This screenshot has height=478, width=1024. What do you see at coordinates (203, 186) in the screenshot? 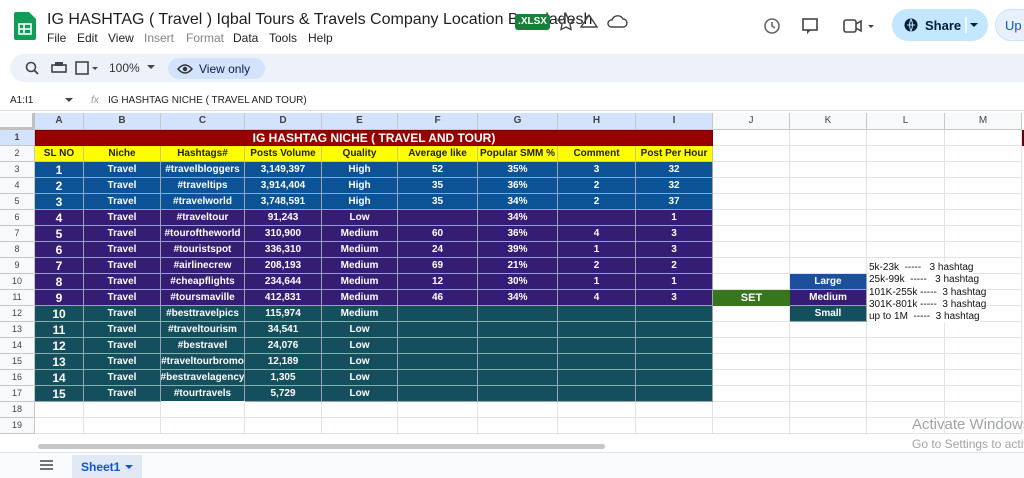
I see `table-cell: #traveltips` at bounding box center [203, 186].